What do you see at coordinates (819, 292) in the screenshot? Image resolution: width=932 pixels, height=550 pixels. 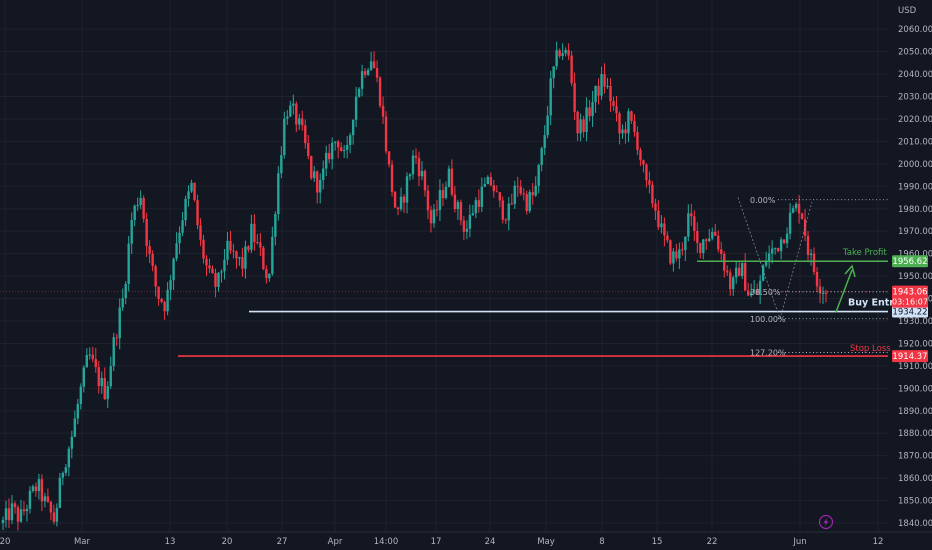 I see `fib-level: 38.50%` at bounding box center [819, 292].